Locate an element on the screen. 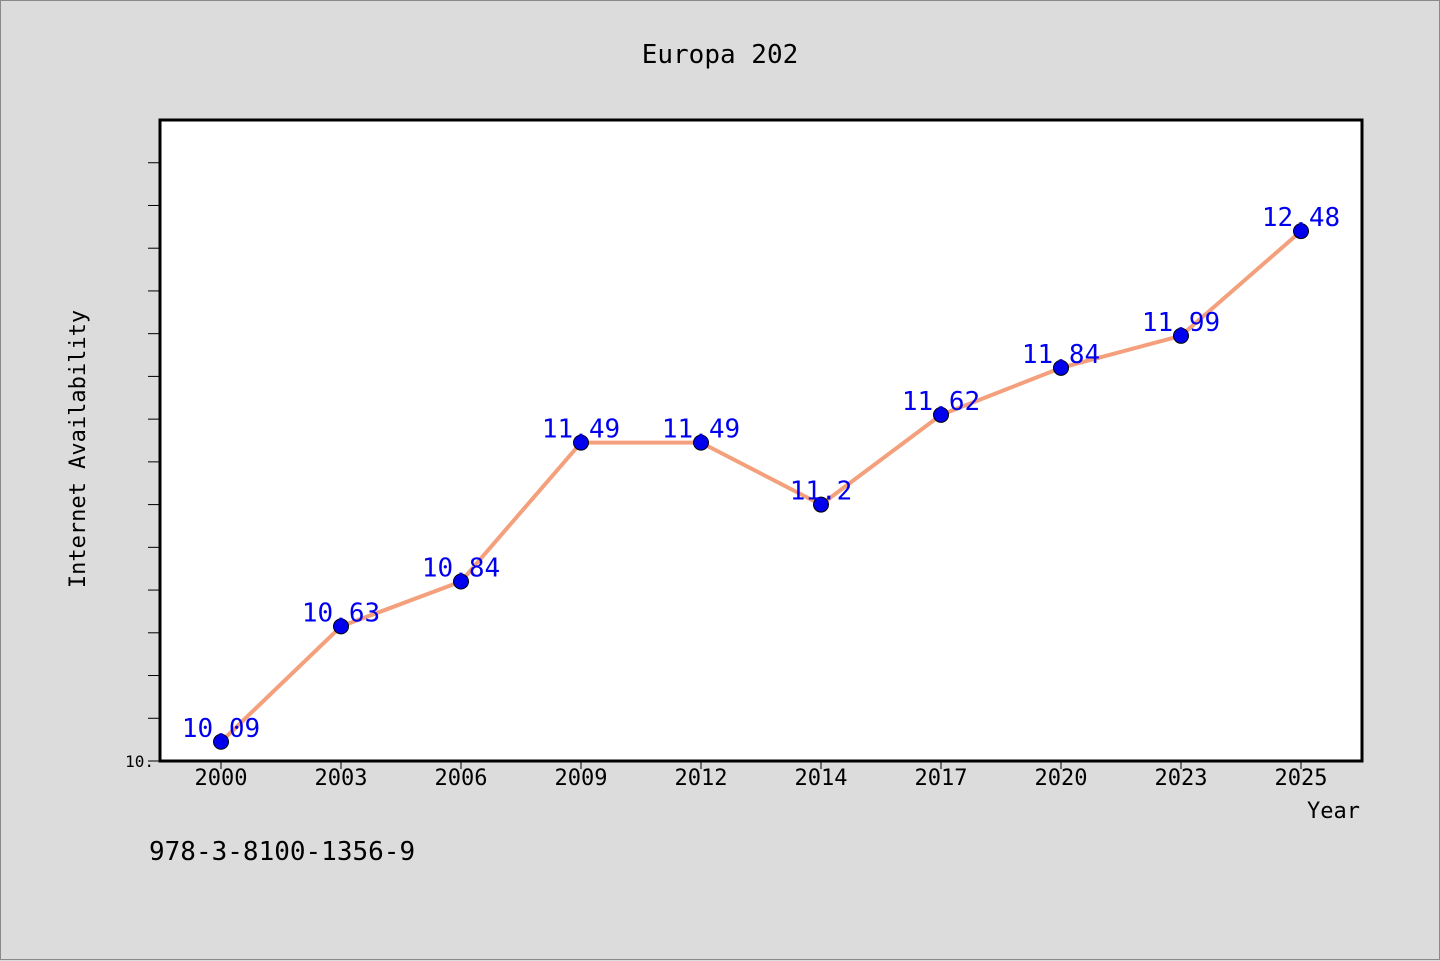 Image resolution: width=1440 pixels, height=961 pixels. x-tick-label: 2012 is located at coordinates (701, 778).